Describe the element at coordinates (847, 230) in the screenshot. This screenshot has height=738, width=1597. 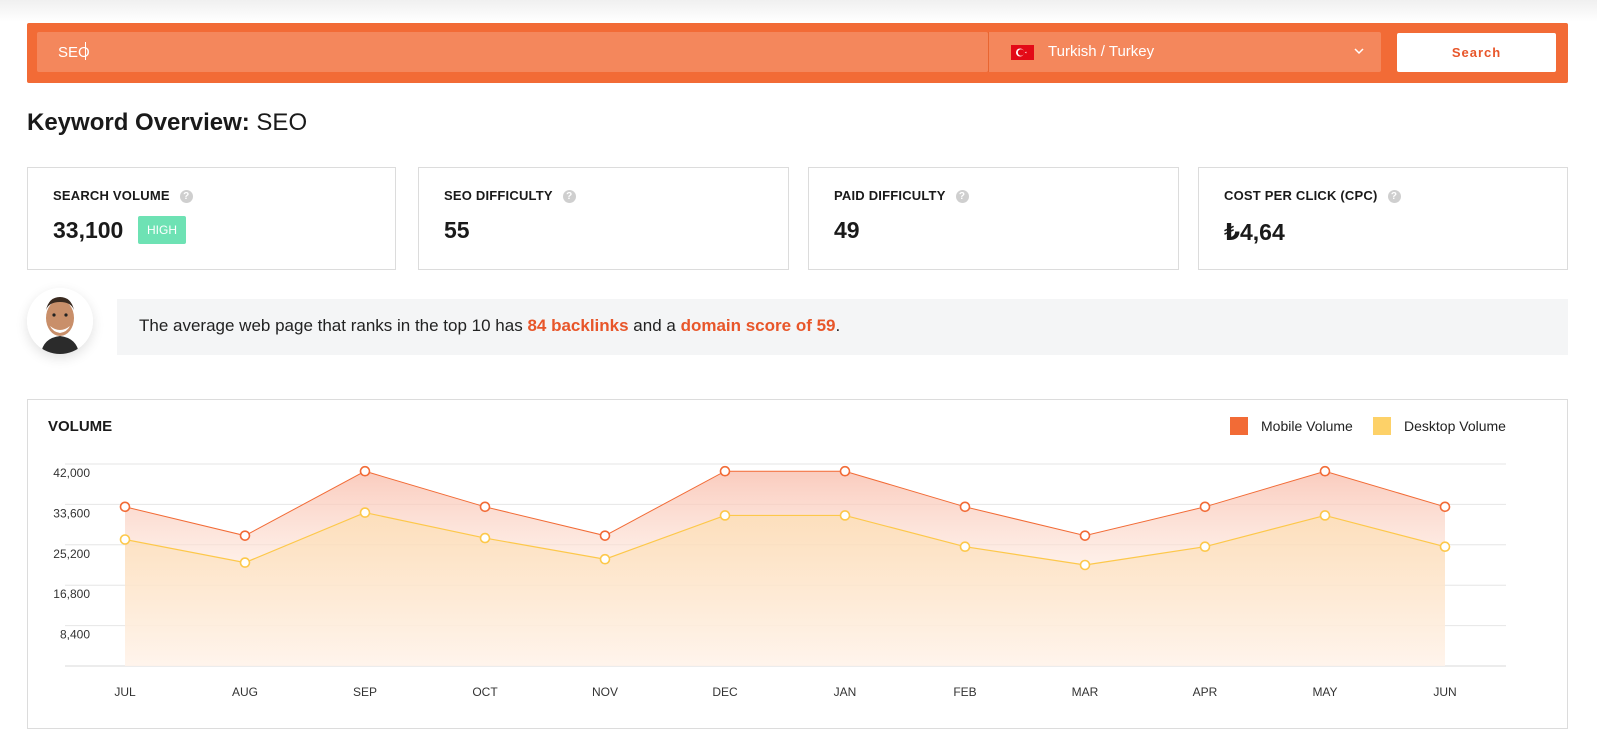
I see `paid-difficulty-value: 49` at that location.